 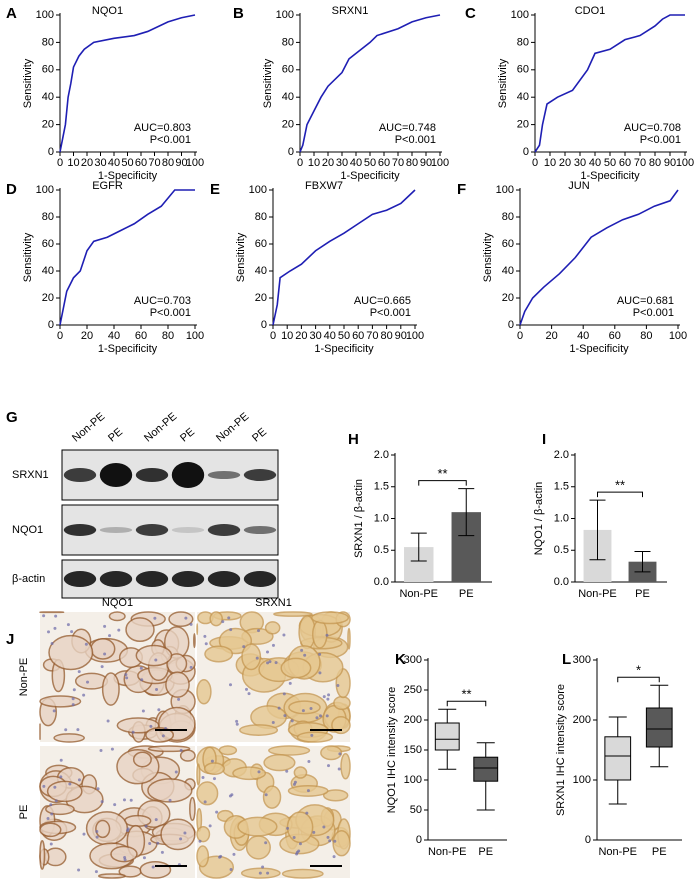 I want to click on chart-title: JUN, so click(x=578, y=186).